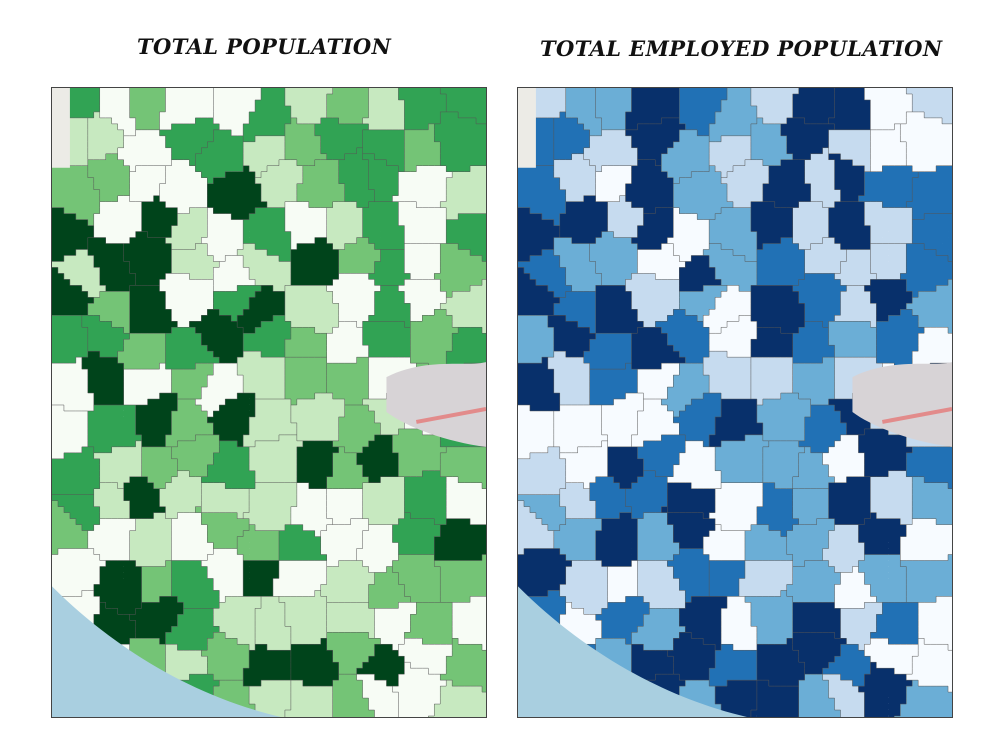 The height and width of the screenshot is (750, 1000). I want to click on title-total-employed-population: TOTAL EMPLOYED POPULATION, so click(741, 48).